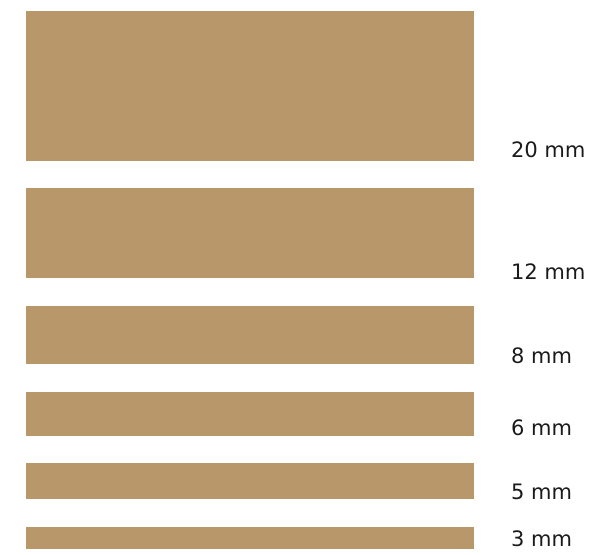  What do you see at coordinates (548, 150) in the screenshot?
I see `thickness-label: 20 mm` at bounding box center [548, 150].